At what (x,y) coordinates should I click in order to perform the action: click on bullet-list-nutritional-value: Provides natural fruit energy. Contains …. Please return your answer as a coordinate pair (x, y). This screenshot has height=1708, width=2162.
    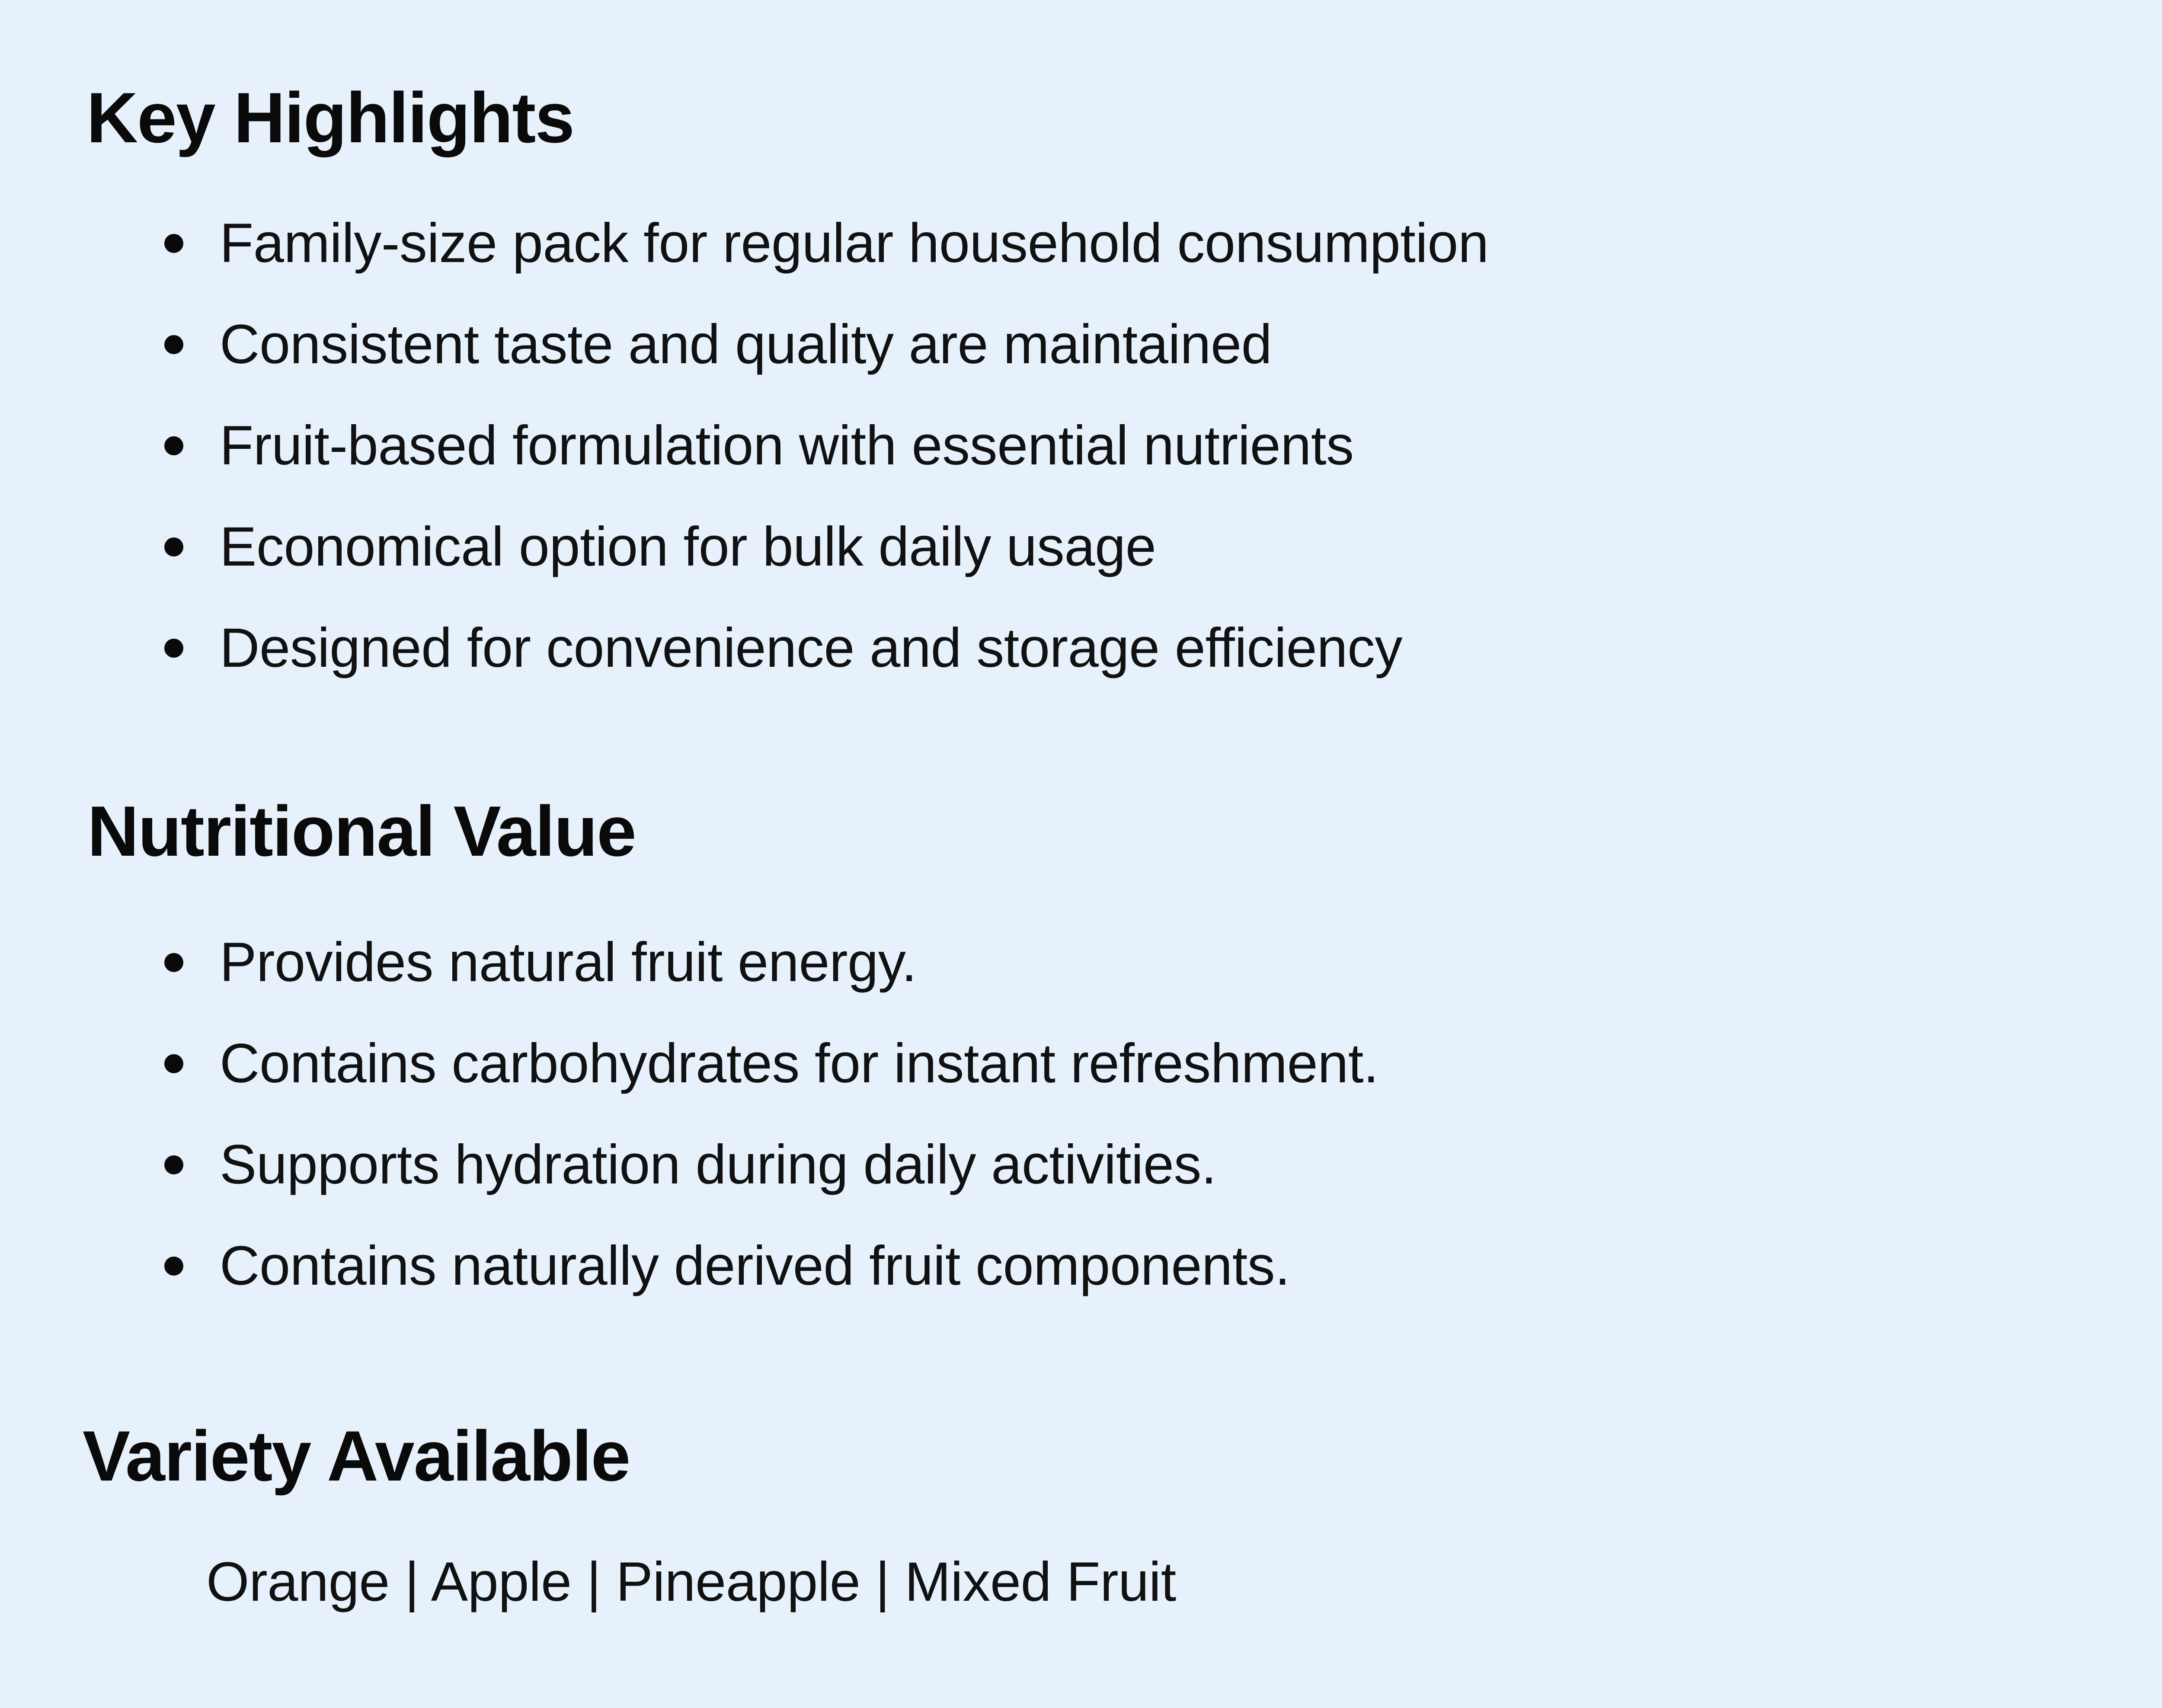
    Looking at the image, I should click on (738, 1114).